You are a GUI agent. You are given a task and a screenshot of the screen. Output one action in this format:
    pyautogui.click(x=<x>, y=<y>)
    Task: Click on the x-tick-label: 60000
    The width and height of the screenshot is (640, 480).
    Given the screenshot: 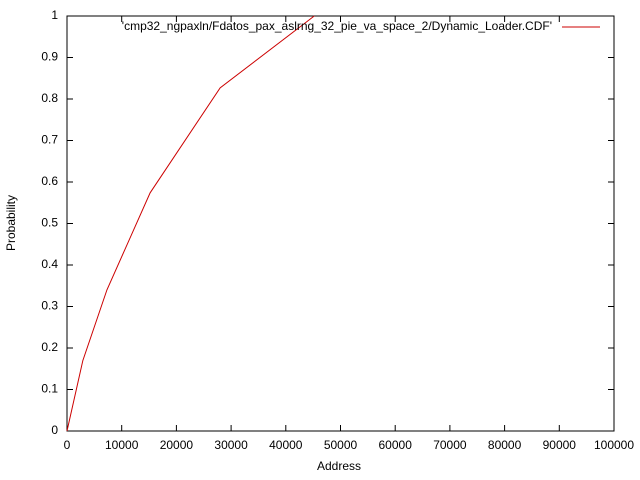 What is the action you would take?
    pyautogui.click(x=396, y=445)
    